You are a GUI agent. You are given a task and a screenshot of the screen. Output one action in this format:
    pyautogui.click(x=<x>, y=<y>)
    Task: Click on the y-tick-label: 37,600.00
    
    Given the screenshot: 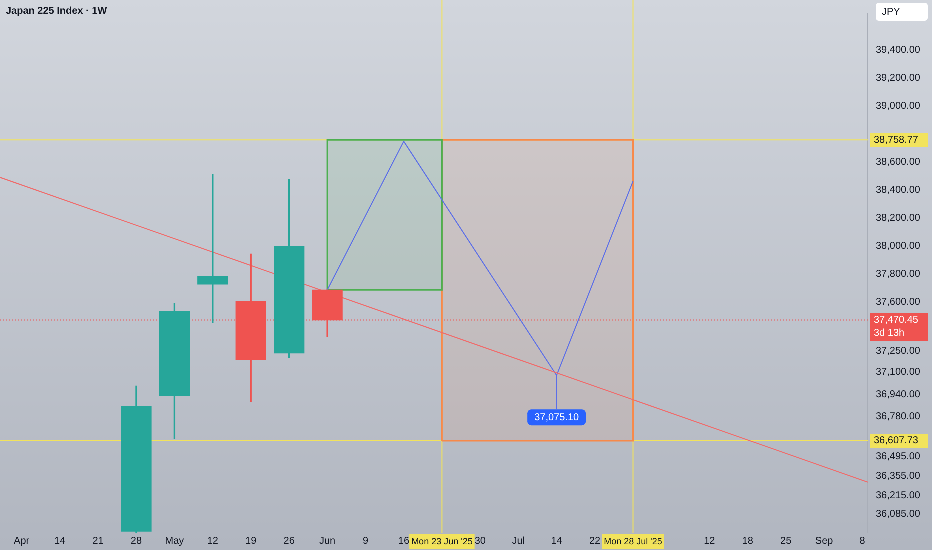 What is the action you would take?
    pyautogui.click(x=898, y=302)
    